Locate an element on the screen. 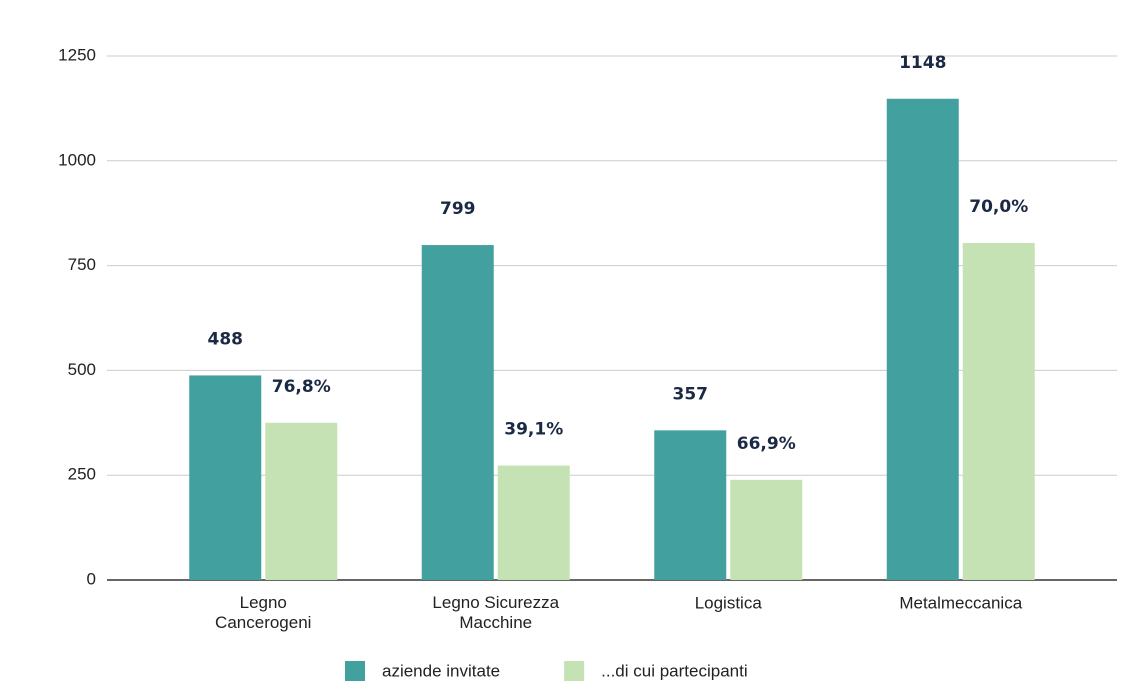 The width and height of the screenshot is (1136, 683). y-tick-label: 1250 is located at coordinates (77, 54).